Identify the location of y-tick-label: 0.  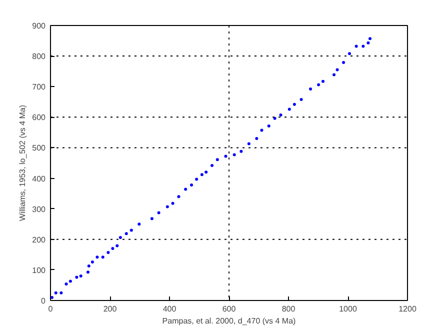
(43, 301).